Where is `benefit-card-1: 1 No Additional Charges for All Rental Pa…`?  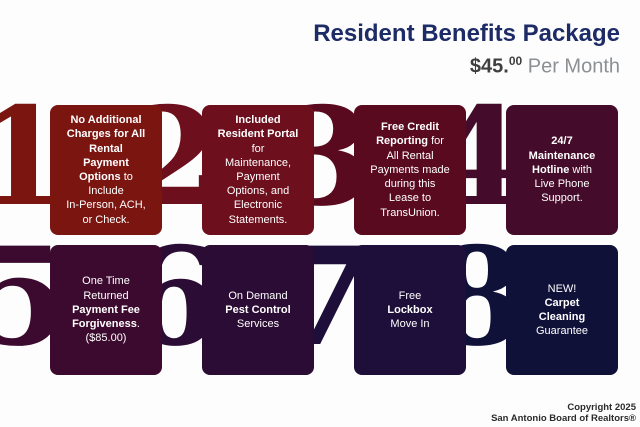
benefit-card-1: 1 No Additional Charges for All Rental Pa… is located at coordinates (81, 162).